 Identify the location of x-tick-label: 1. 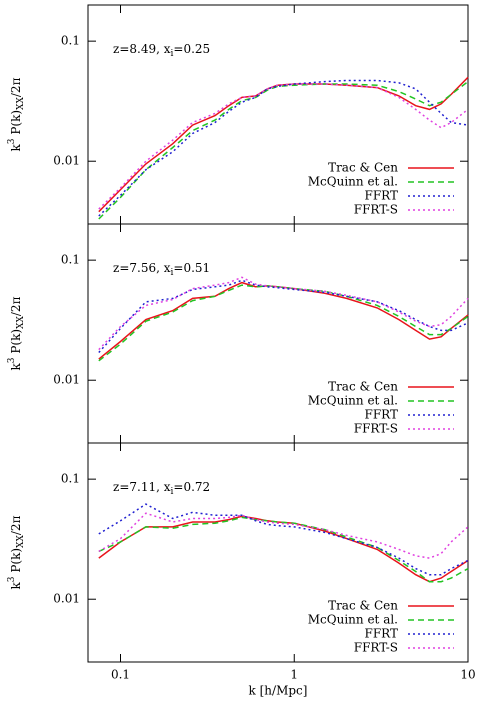
(294, 675).